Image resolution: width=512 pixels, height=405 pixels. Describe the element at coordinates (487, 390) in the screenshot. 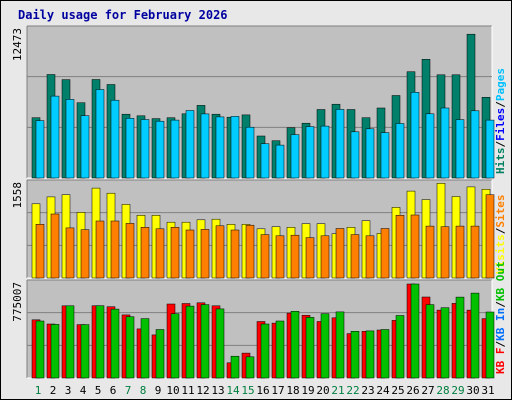

I see `day-label-31: 31` at that location.